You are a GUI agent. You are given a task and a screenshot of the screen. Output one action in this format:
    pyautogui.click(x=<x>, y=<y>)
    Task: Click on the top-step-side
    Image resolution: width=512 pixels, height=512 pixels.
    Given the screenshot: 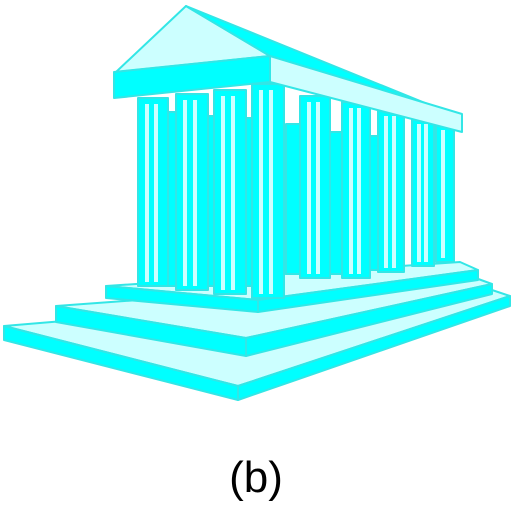 What is the action you would take?
    pyautogui.click(x=368, y=291)
    